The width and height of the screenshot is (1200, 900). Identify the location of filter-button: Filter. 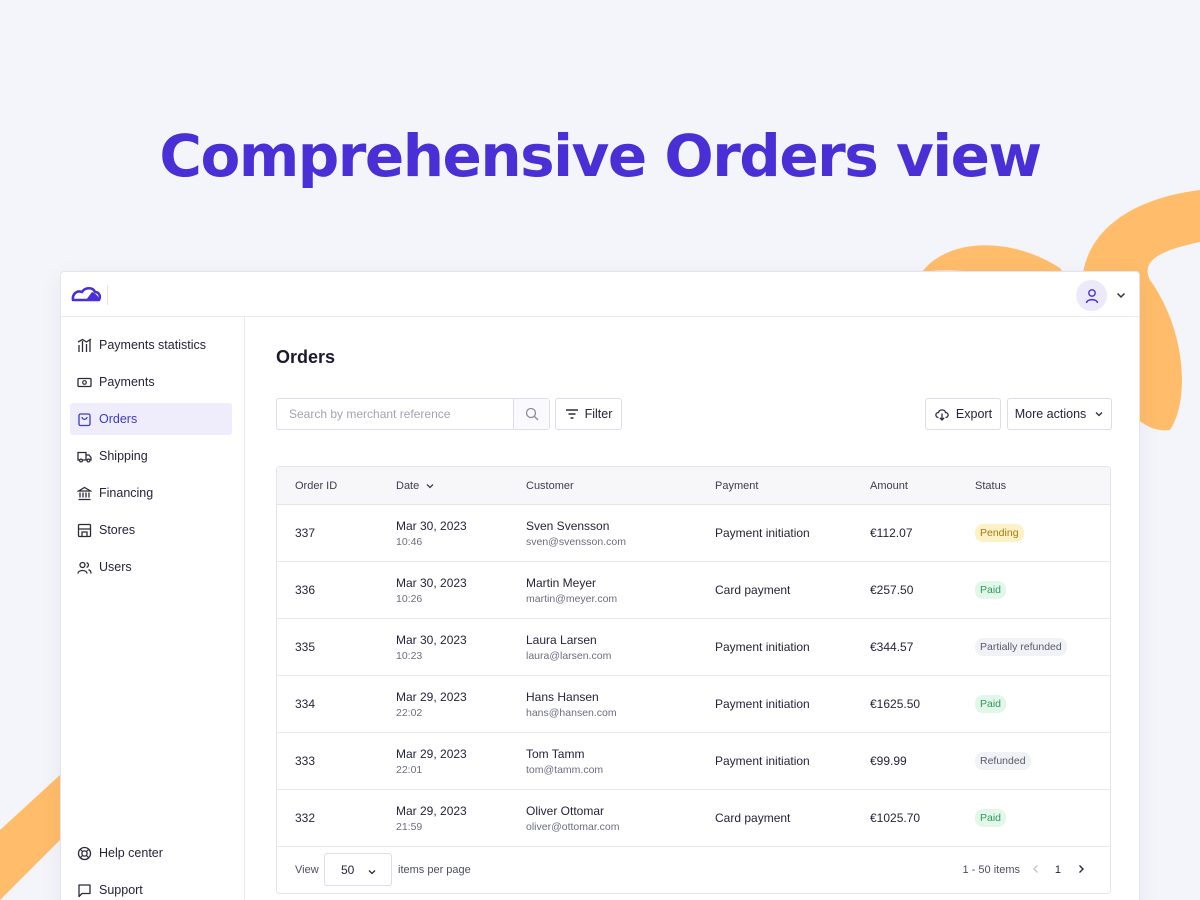
(588, 414).